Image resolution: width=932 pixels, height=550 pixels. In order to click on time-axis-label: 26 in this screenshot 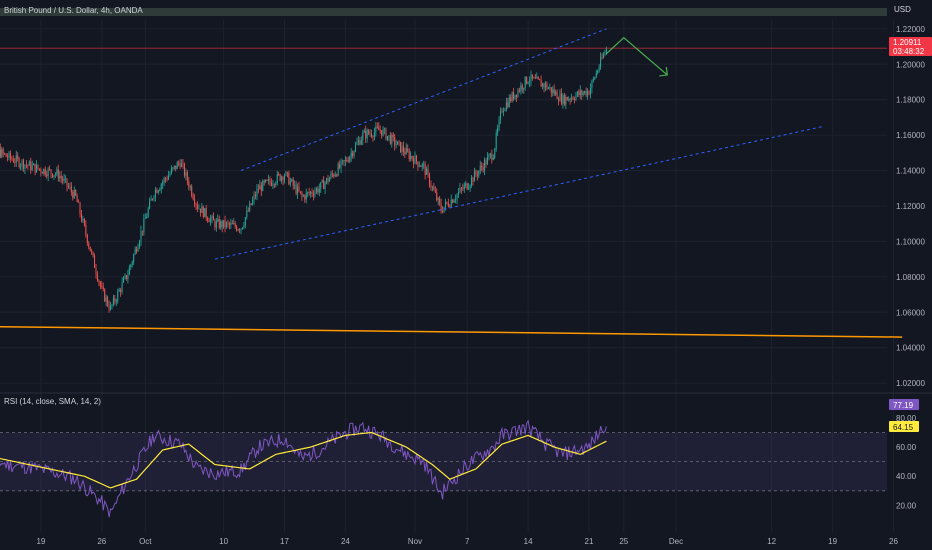, I will do `click(893, 541)`.